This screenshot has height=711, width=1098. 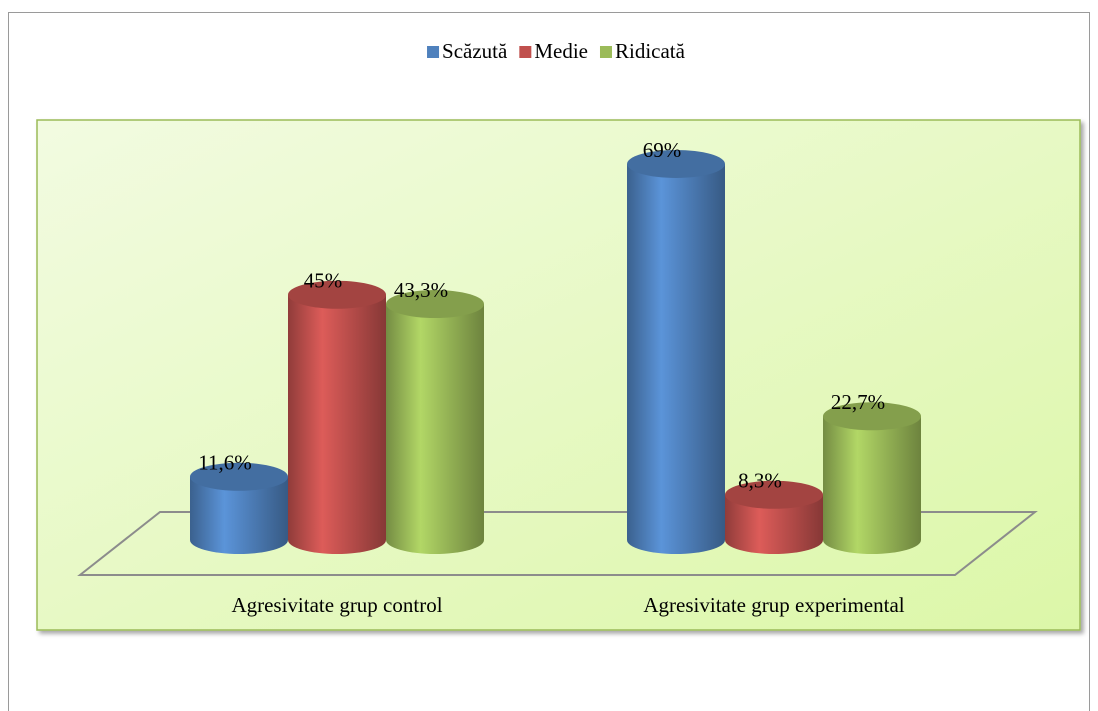 I want to click on data-label: 22,7%, so click(x=858, y=402).